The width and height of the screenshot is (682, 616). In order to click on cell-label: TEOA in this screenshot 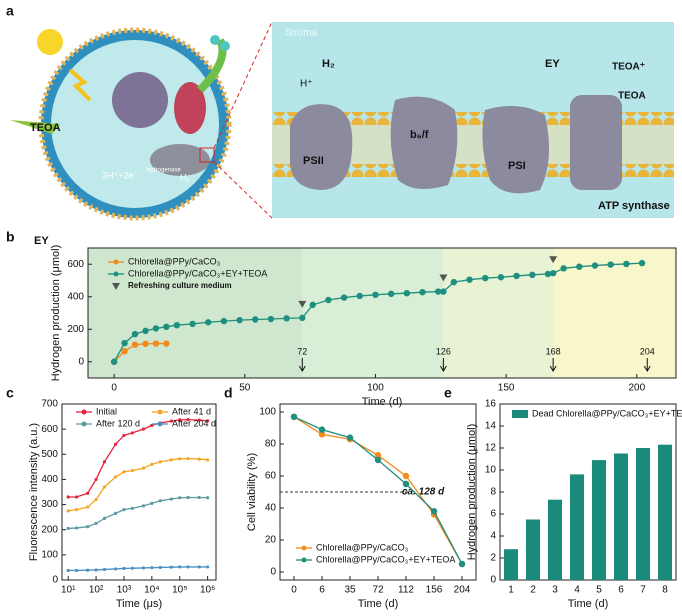, I will do `click(45, 128)`.